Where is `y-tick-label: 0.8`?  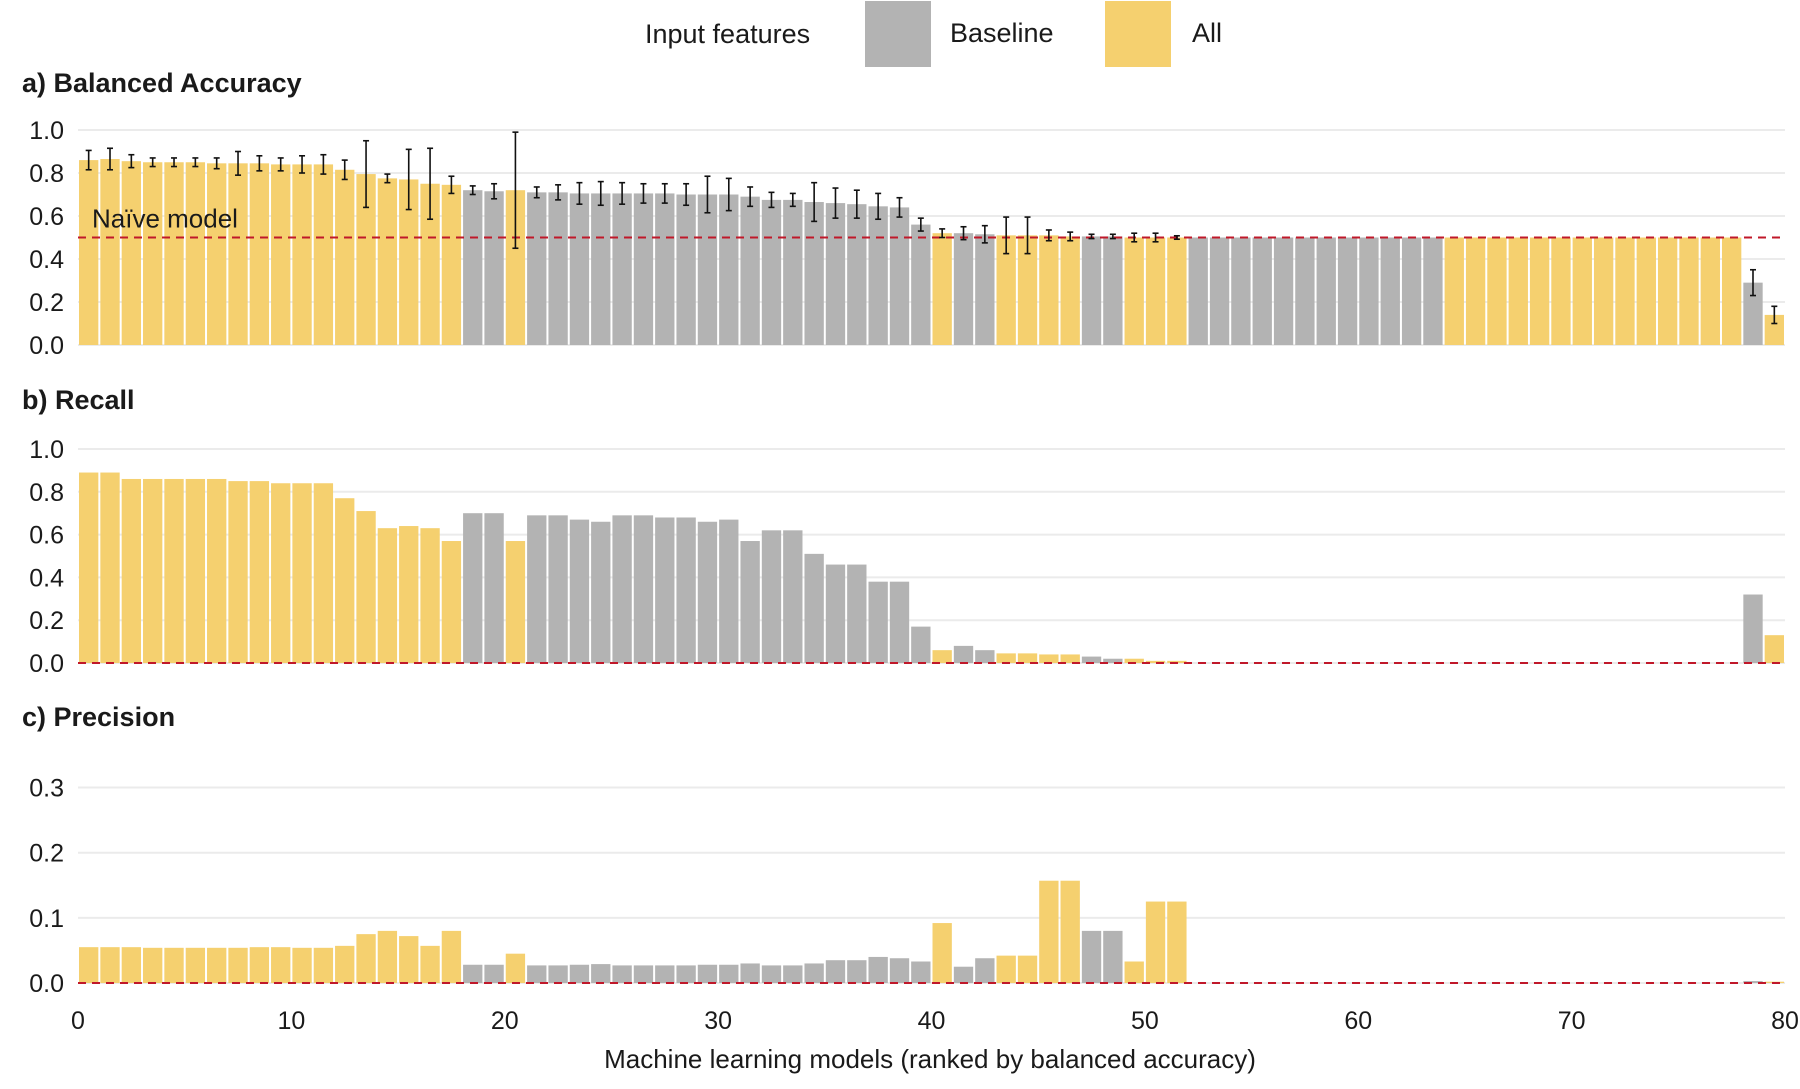 y-tick-label: 0.8 is located at coordinates (46, 174).